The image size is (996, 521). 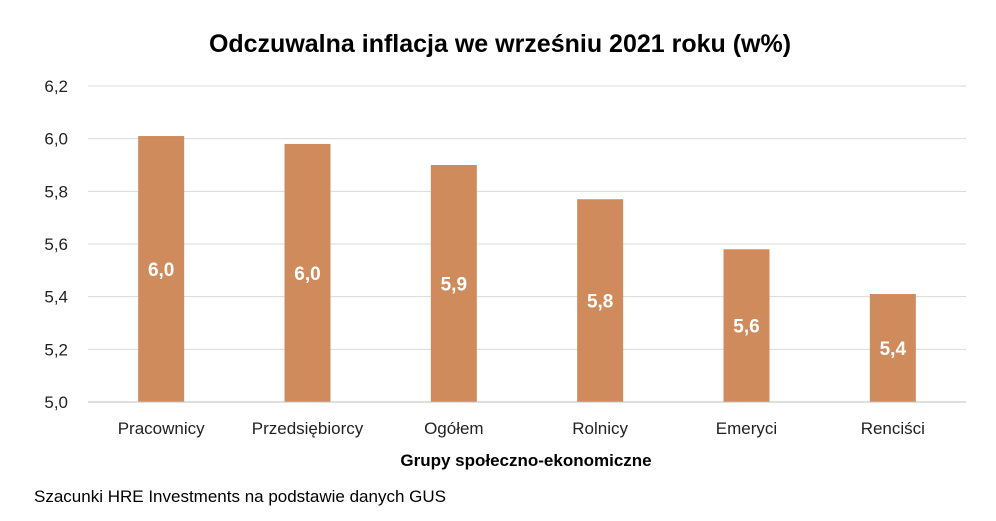 What do you see at coordinates (746, 428) in the screenshot?
I see `x-tick-label: Emeryci` at bounding box center [746, 428].